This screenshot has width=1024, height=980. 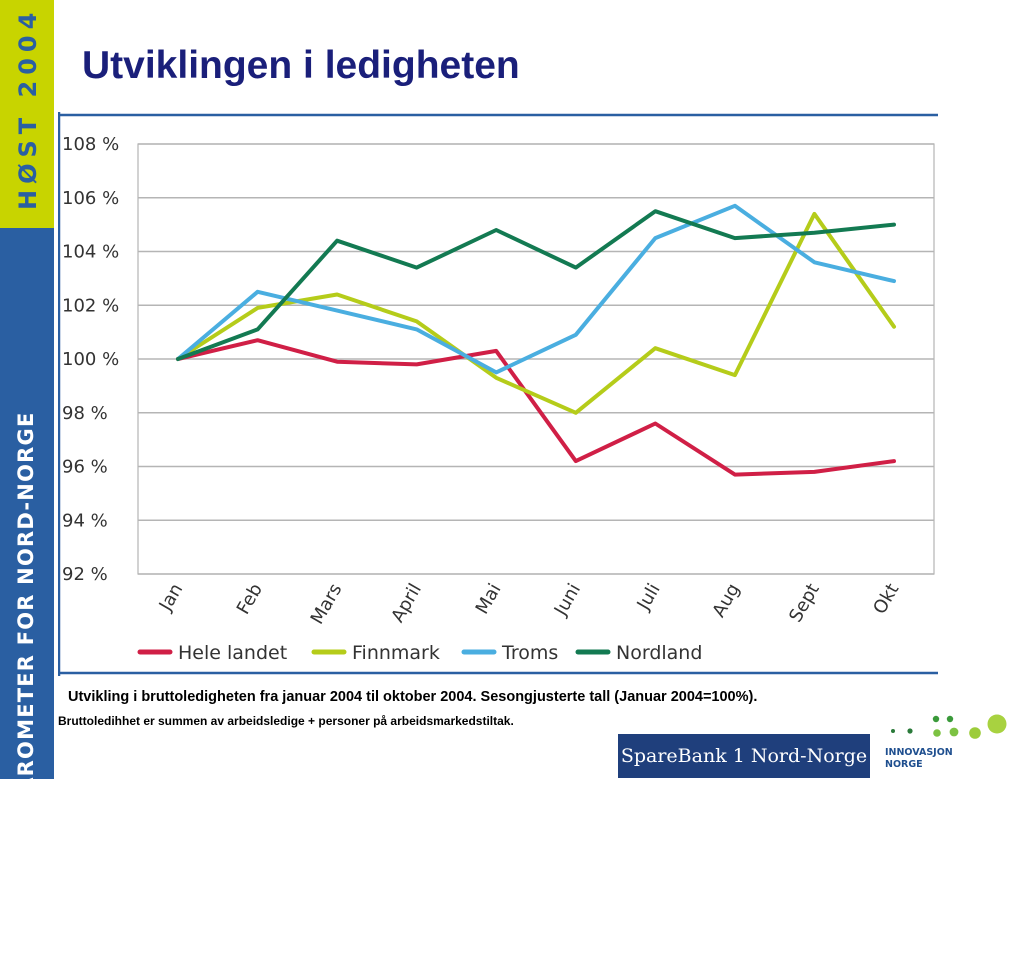 I want to click on y-tick-label: 102 %, so click(x=90, y=305).